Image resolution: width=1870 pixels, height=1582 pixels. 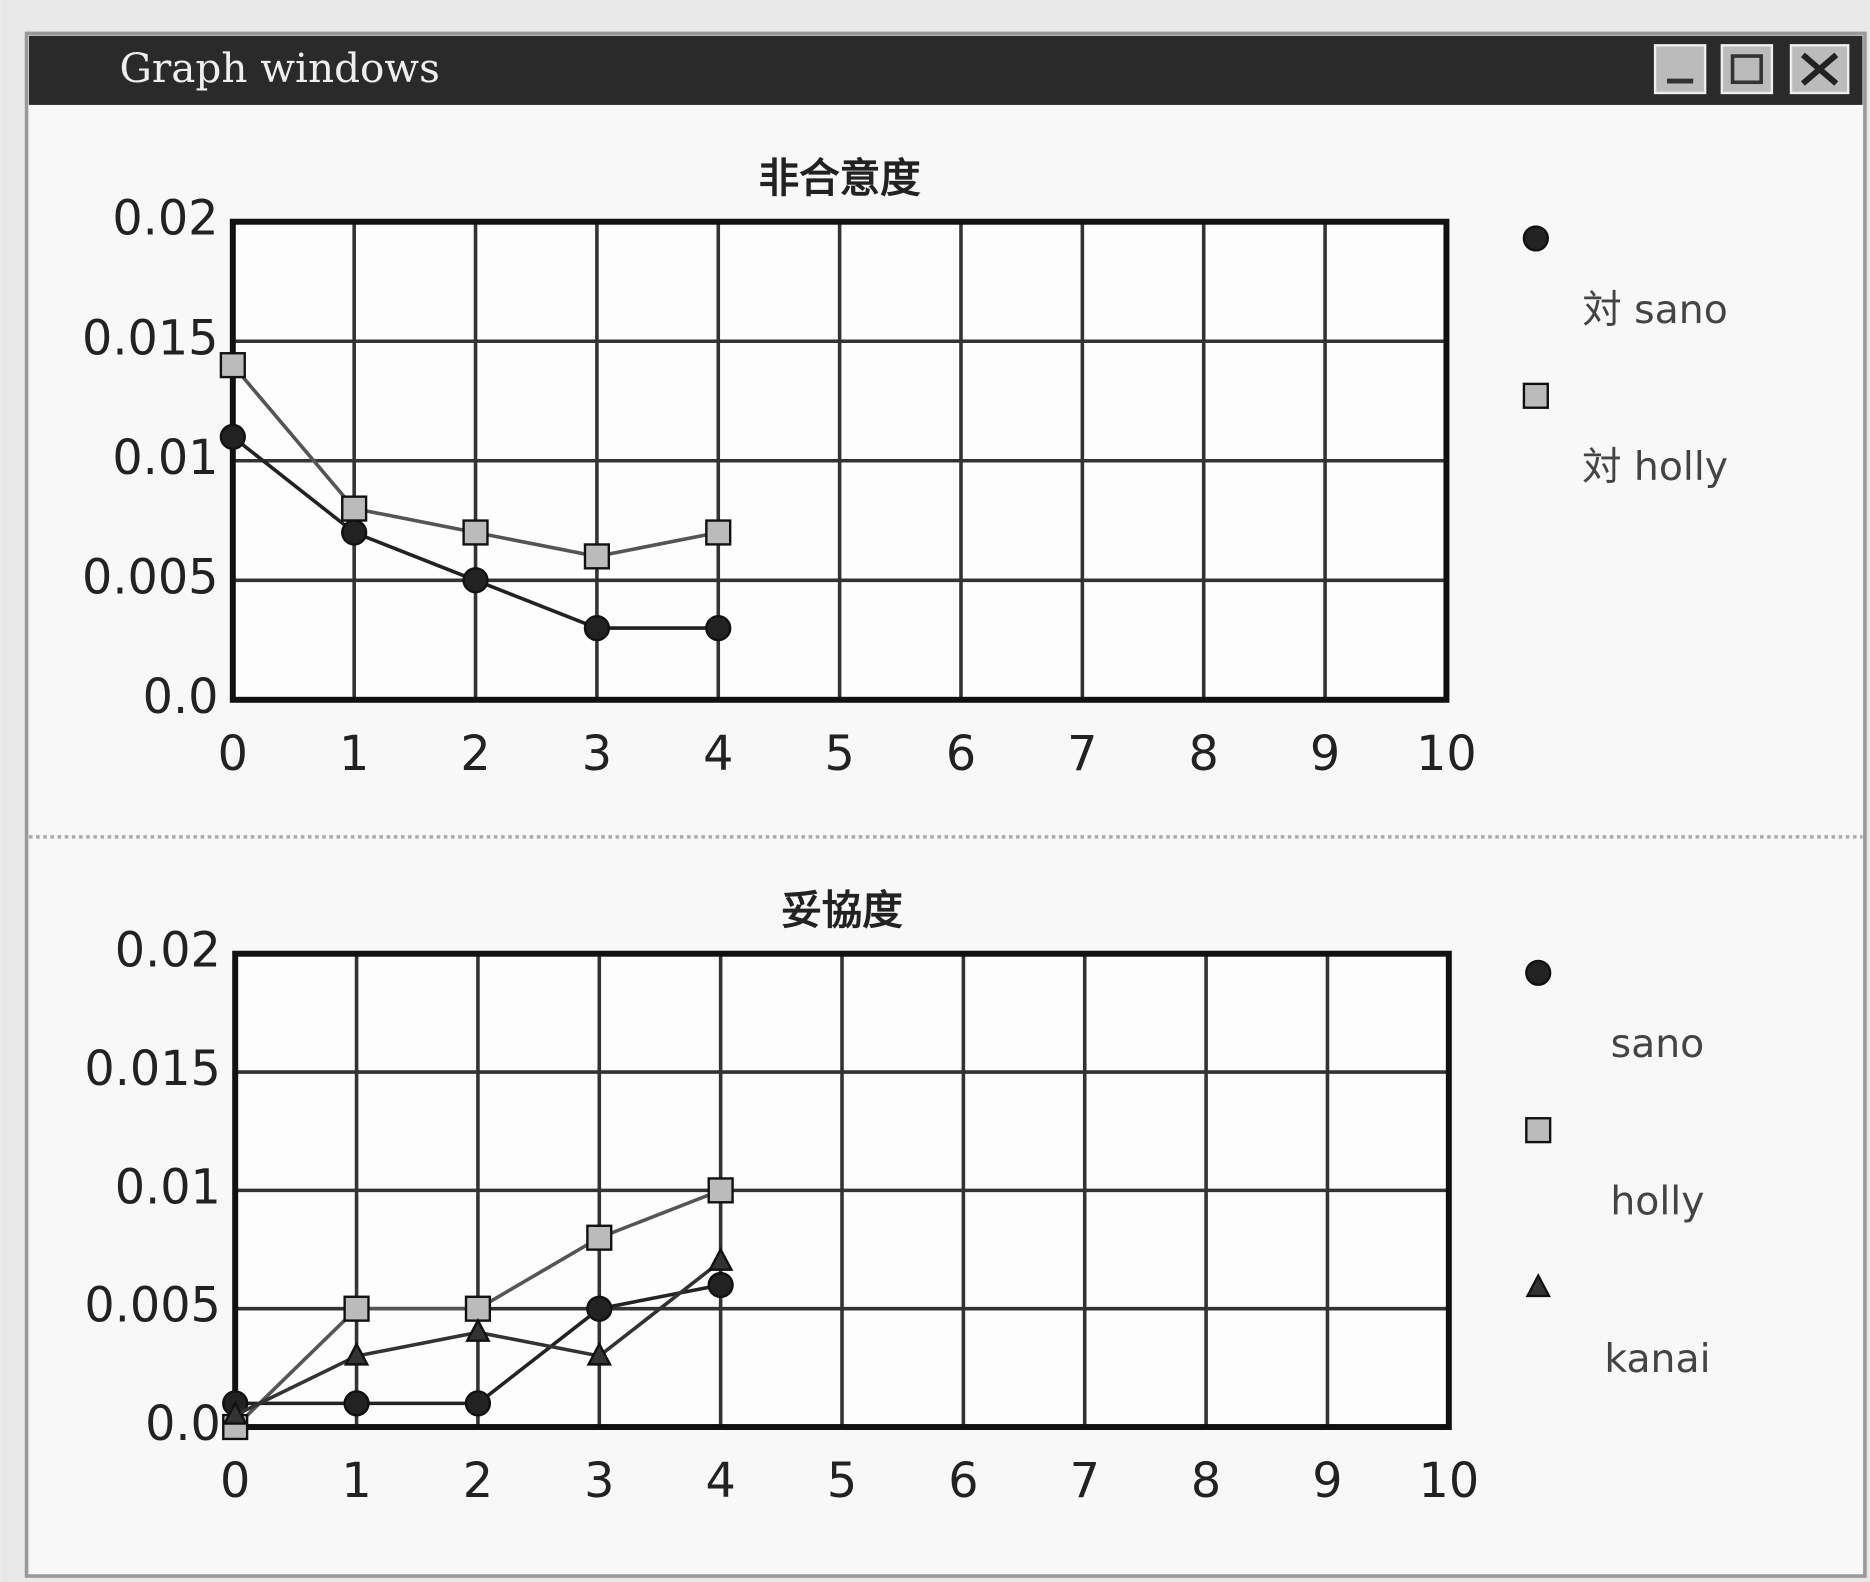 I want to click on chart-title: 非合意度, so click(x=840, y=178).